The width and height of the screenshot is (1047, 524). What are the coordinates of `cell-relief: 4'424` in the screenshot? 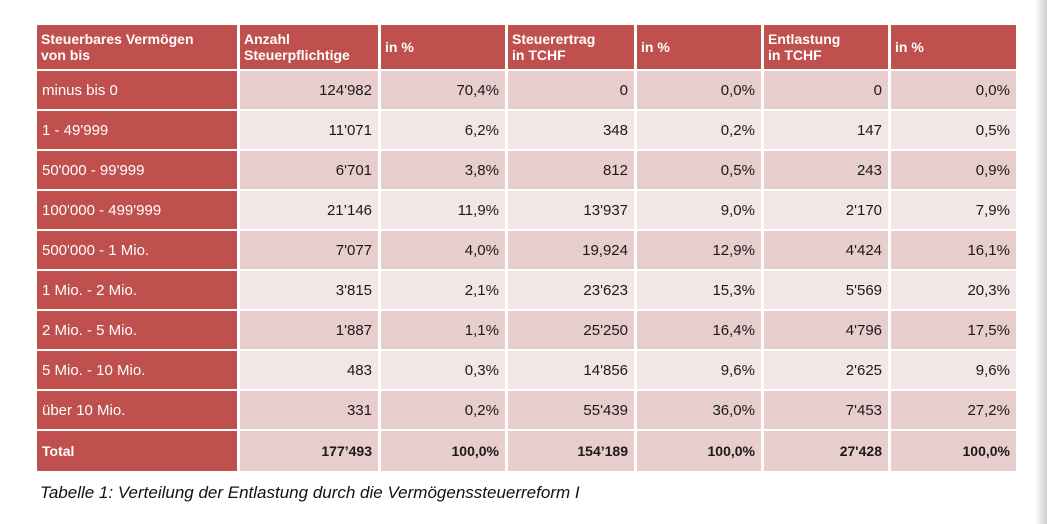 It's located at (826, 250).